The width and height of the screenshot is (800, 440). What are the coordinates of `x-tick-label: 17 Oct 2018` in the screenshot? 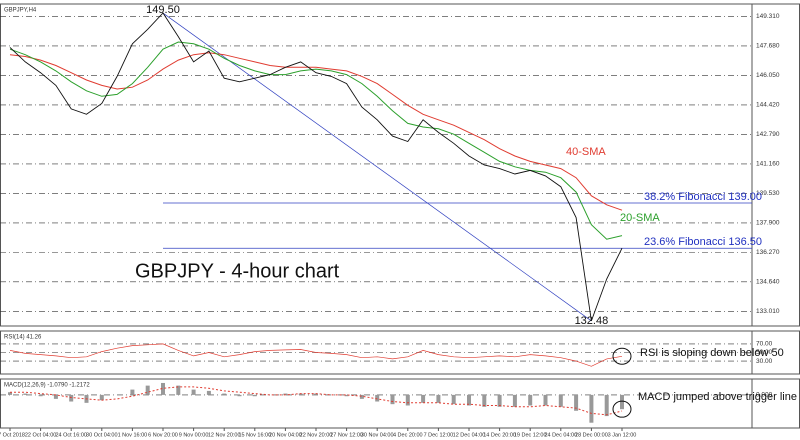 It's located at (12, 435).